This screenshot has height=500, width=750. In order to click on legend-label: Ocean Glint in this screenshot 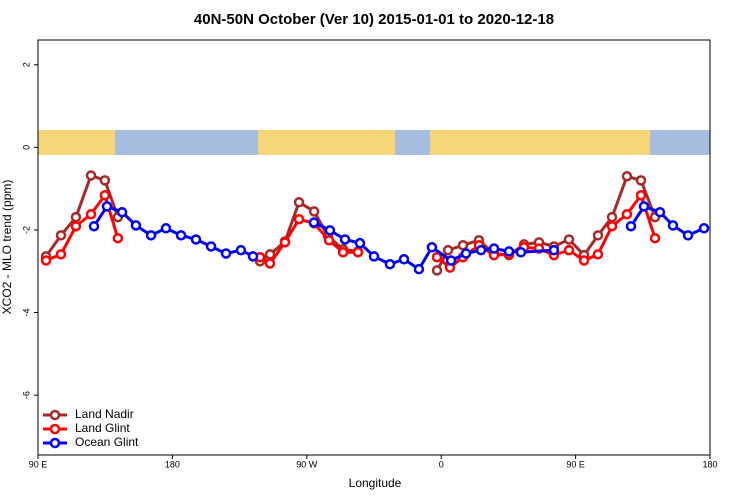, I will do `click(107, 442)`.